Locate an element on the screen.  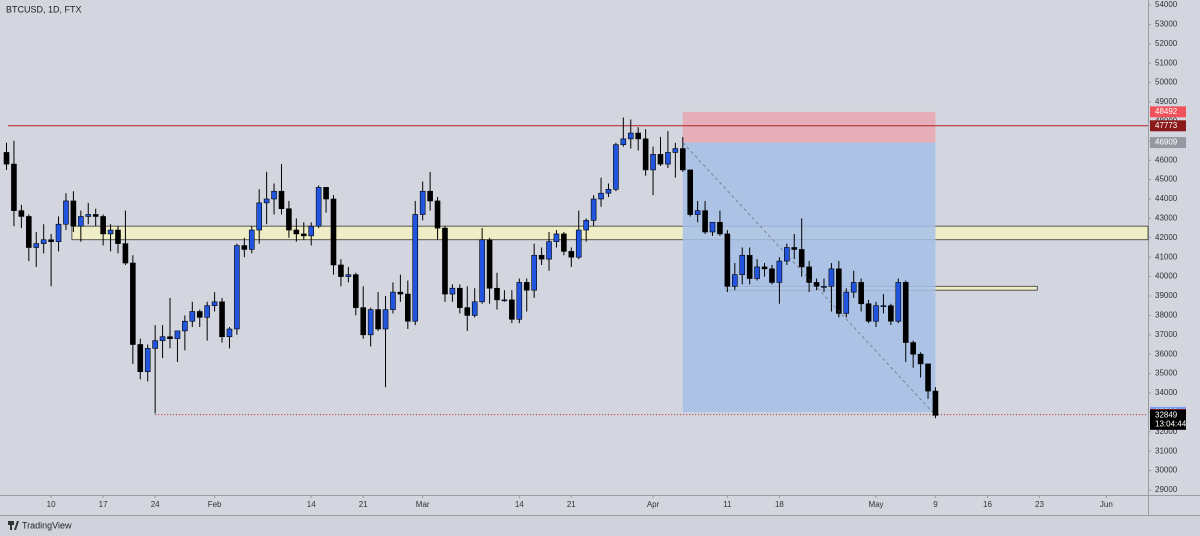
y-tick-label: 49000 is located at coordinates (1166, 101).